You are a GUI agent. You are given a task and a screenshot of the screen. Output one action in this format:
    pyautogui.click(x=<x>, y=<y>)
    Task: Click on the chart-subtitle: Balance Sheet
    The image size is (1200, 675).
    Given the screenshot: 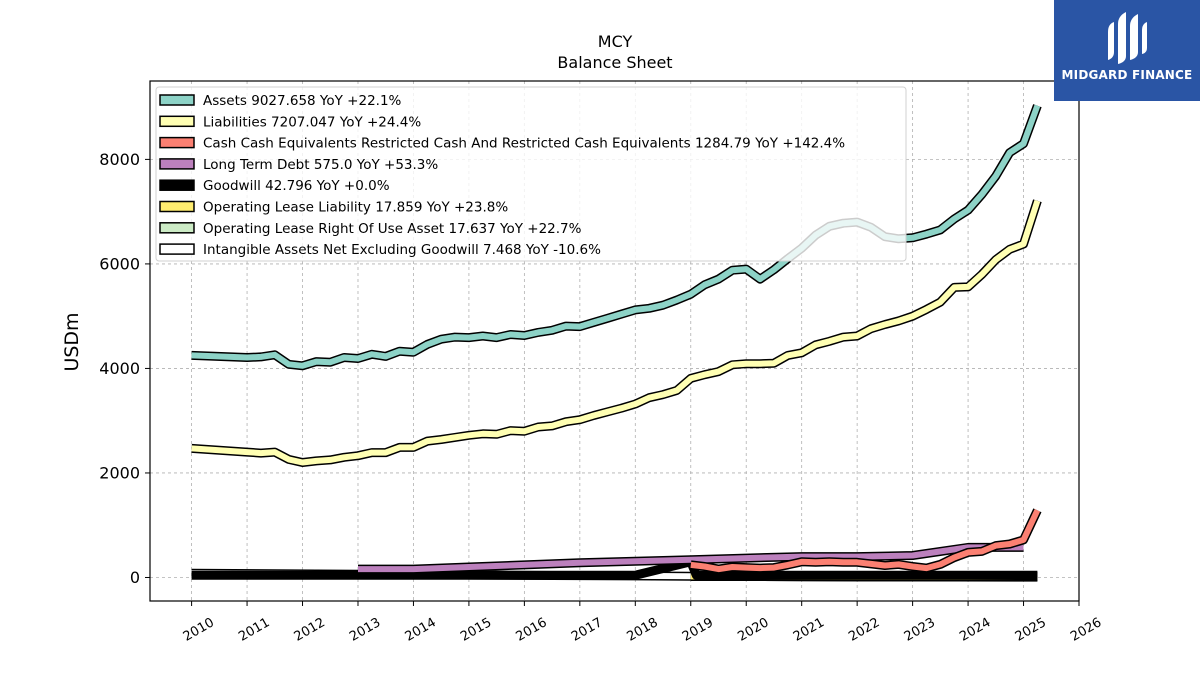 What is the action you would take?
    pyautogui.click(x=614, y=62)
    